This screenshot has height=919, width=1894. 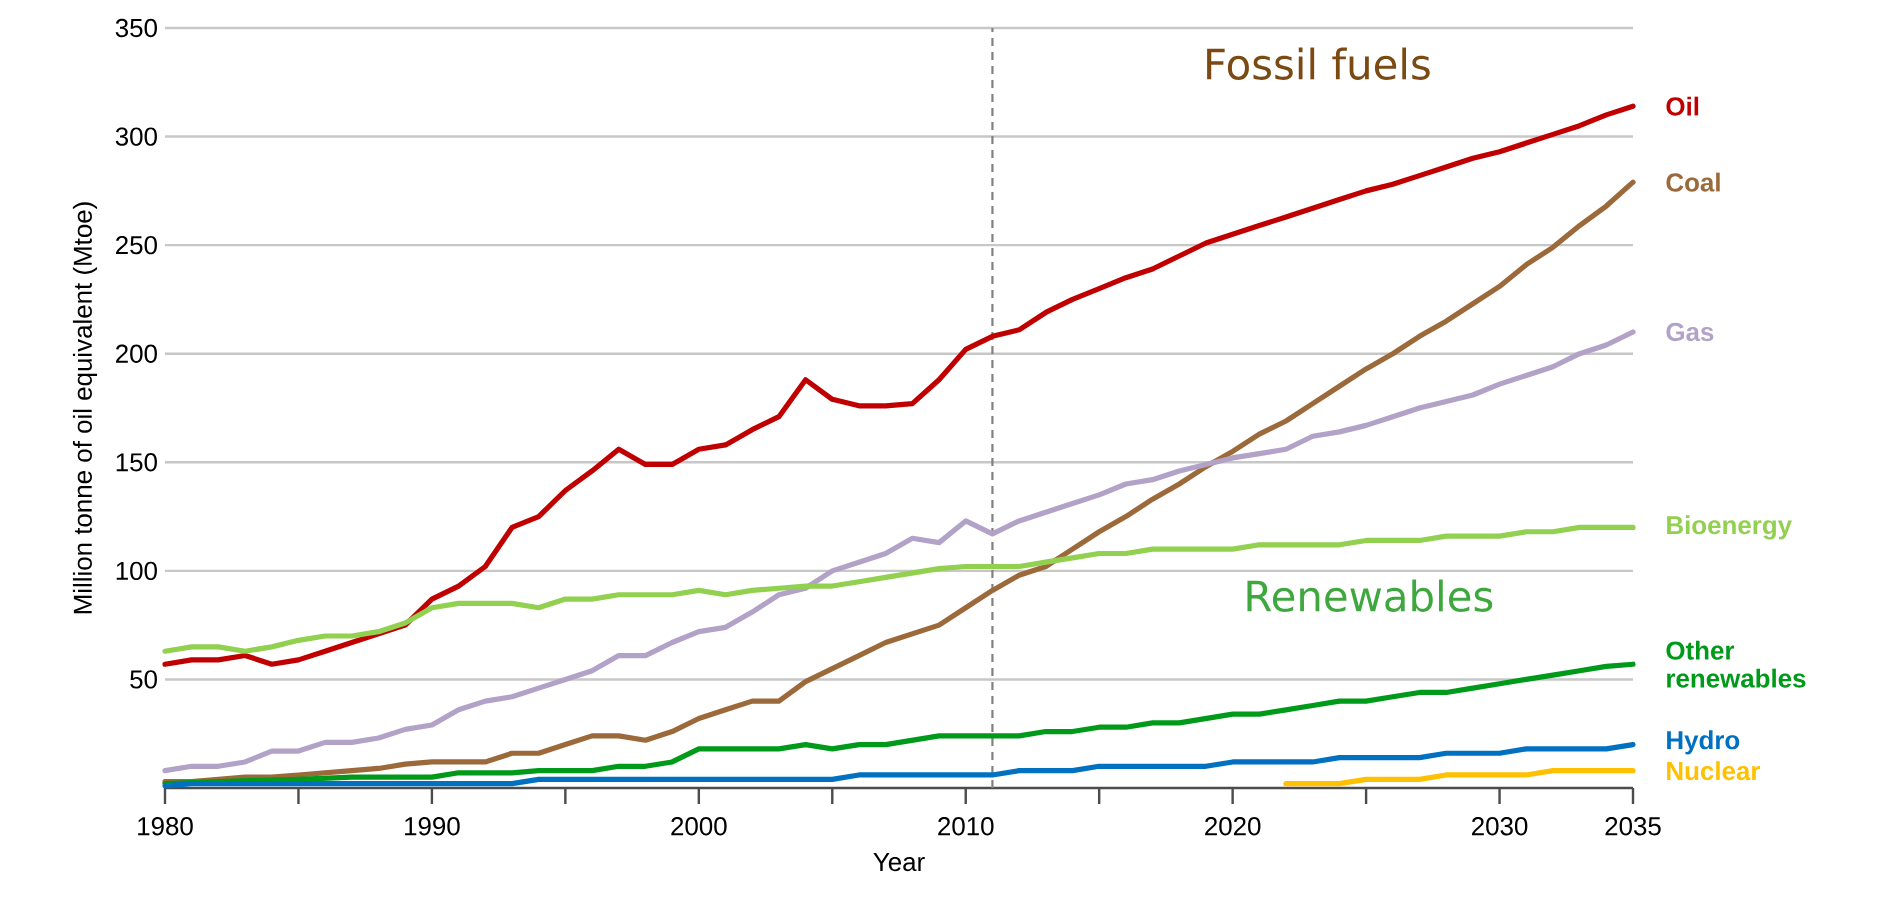 I want to click on series-label: Hydro, so click(x=1703, y=742).